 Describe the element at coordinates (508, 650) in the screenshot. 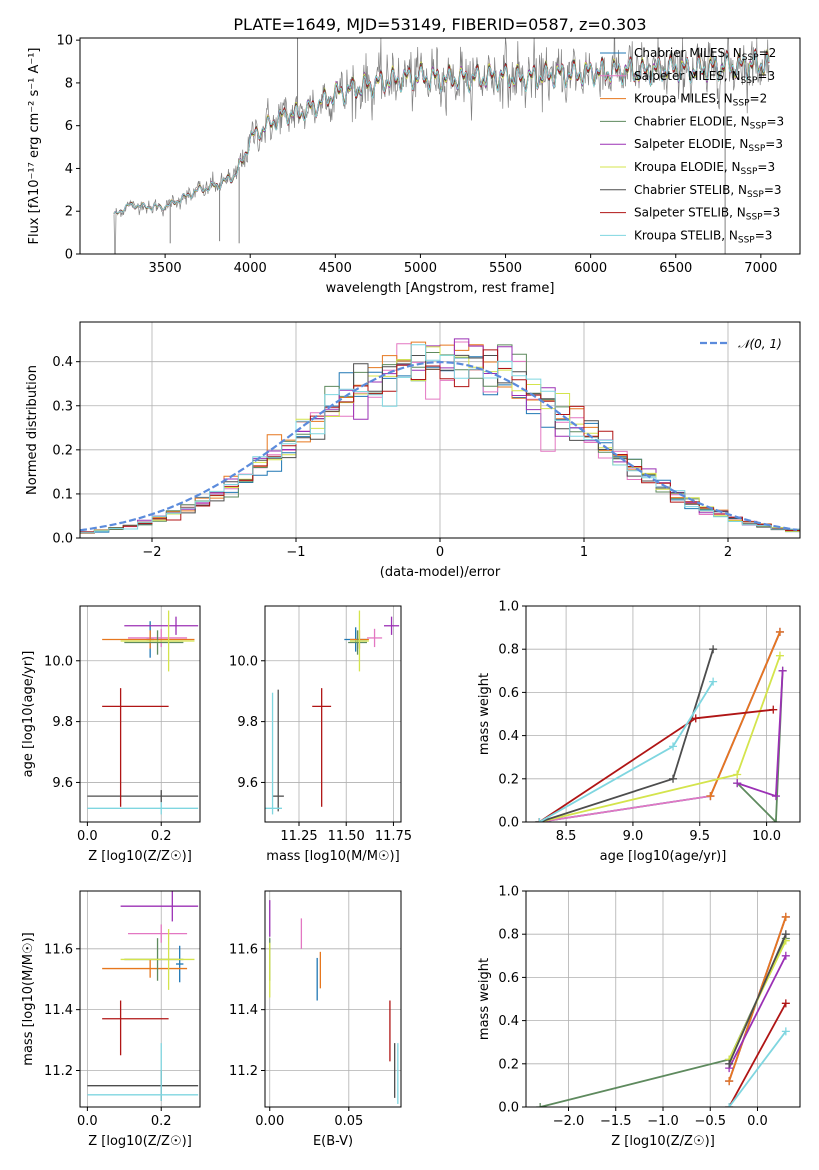

I see `age-weight-ytick-label: 0.8` at that location.